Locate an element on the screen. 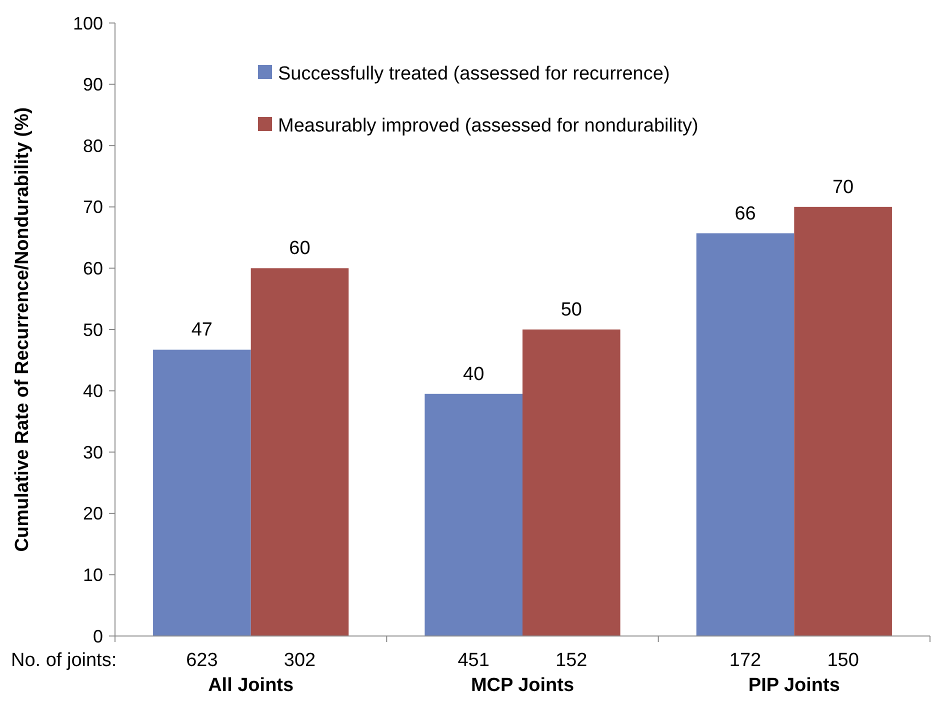  y-axis-title: Cumulative Rate of Recurrence/Nondurability (%) is located at coordinates (22, 329).